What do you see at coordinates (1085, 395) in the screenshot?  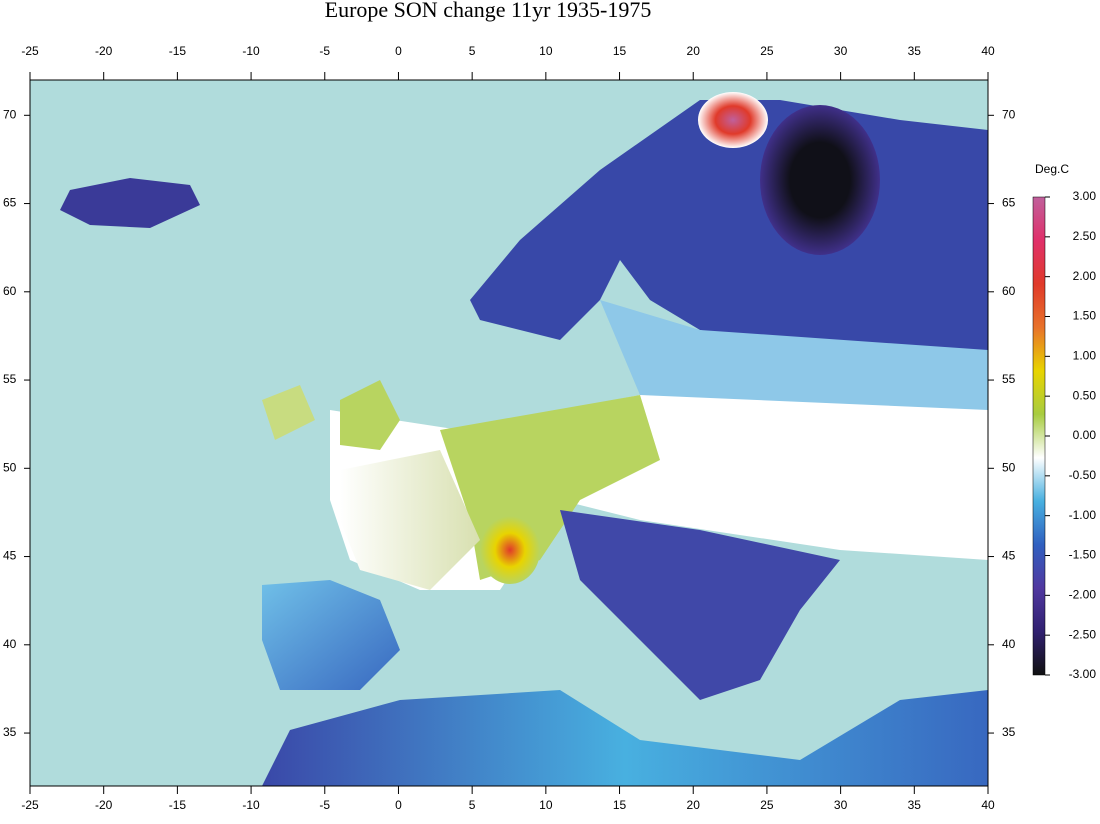 I see `colorbar-tick-label: 0.50` at bounding box center [1085, 395].